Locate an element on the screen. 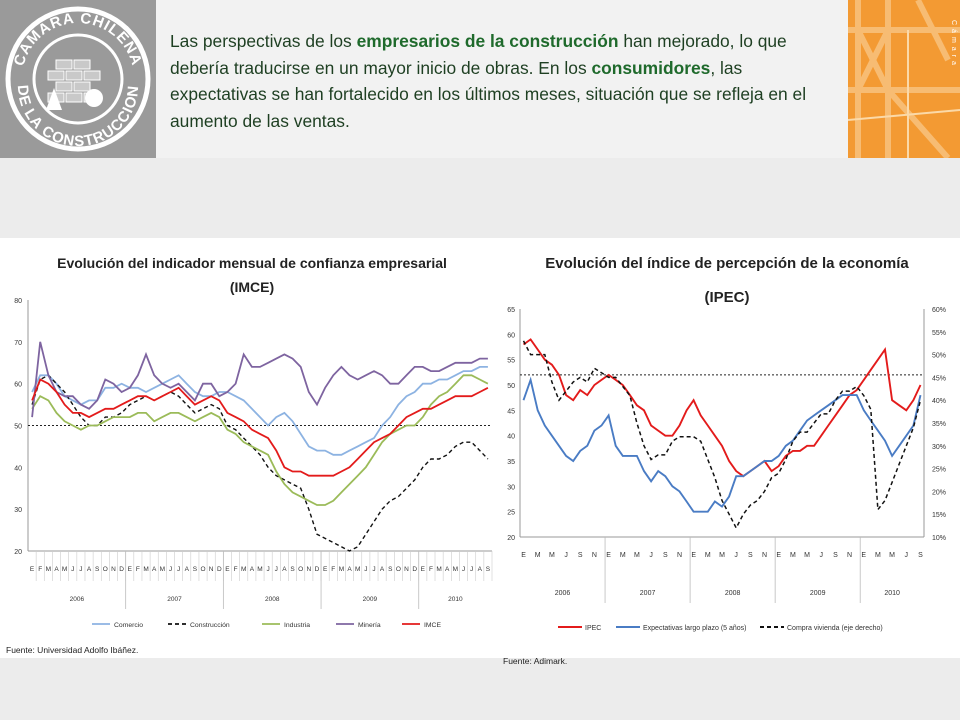 The width and height of the screenshot is (960, 720). chart2-y-tick-label: 60 is located at coordinates (511, 335).